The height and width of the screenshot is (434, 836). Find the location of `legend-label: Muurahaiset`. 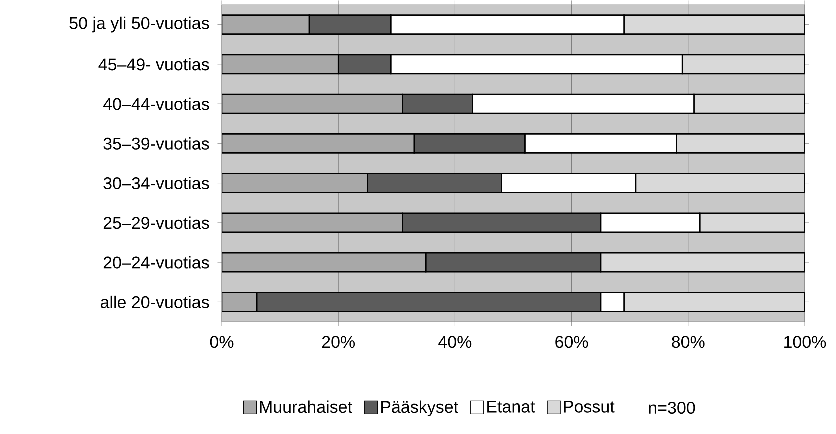

legend-label: Muurahaiset is located at coordinates (306, 407).